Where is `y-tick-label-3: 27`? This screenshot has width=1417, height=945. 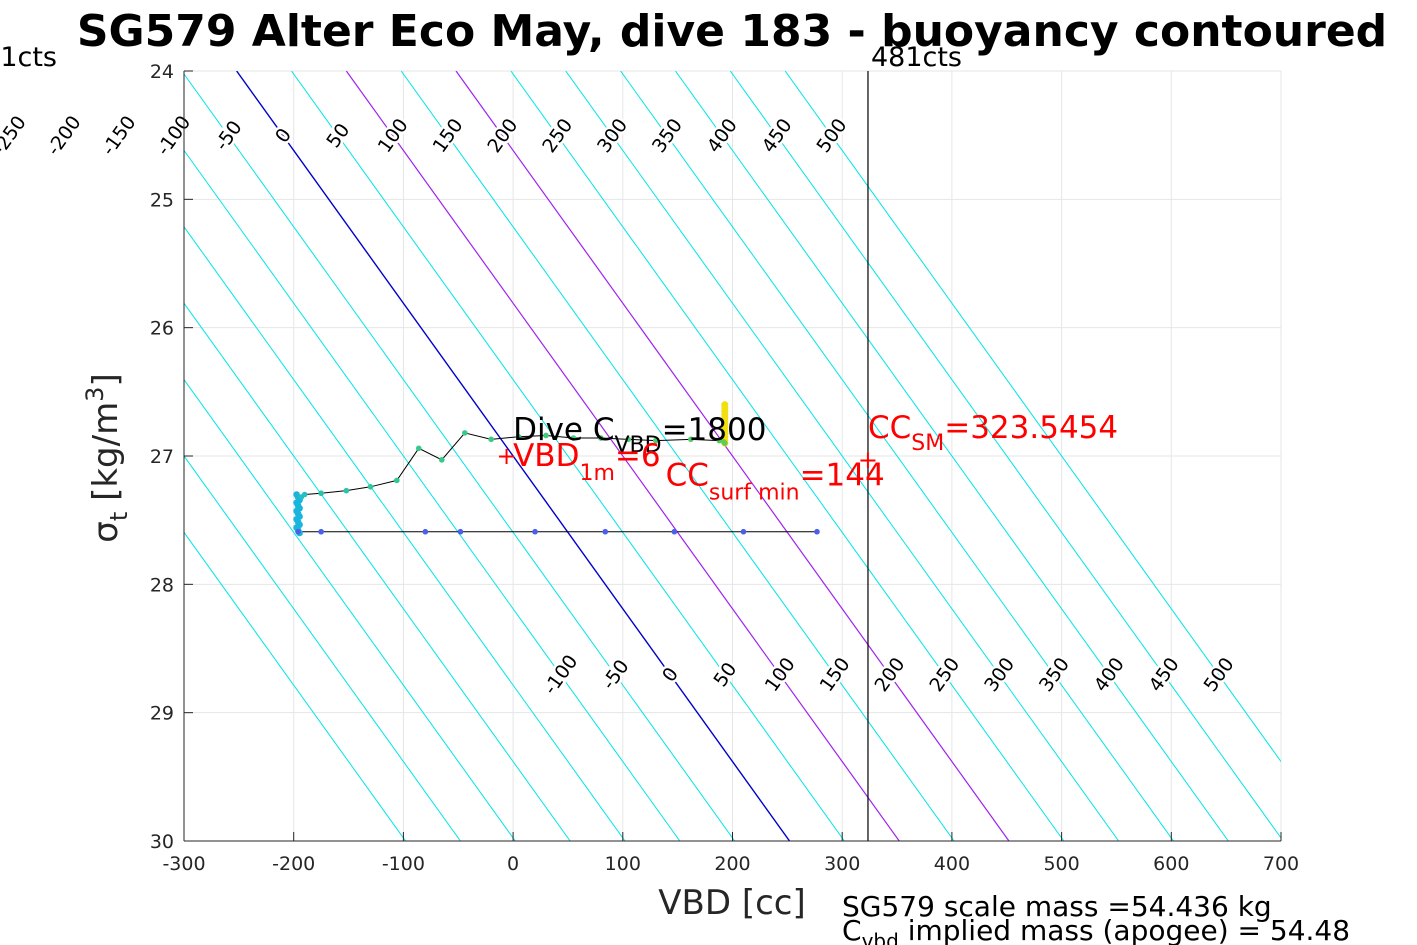
y-tick-label-3: 27 is located at coordinates (162, 457).